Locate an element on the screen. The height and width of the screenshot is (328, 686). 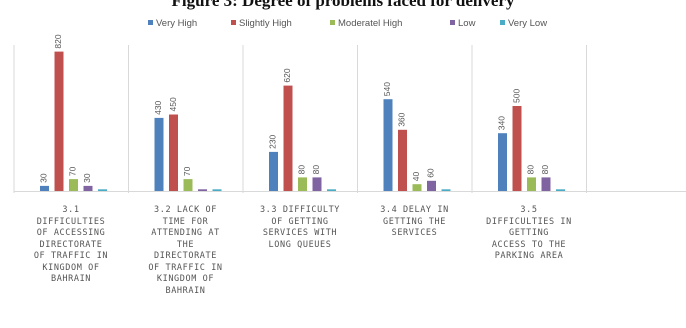
legend-label: Very Low is located at coordinates (527, 23).